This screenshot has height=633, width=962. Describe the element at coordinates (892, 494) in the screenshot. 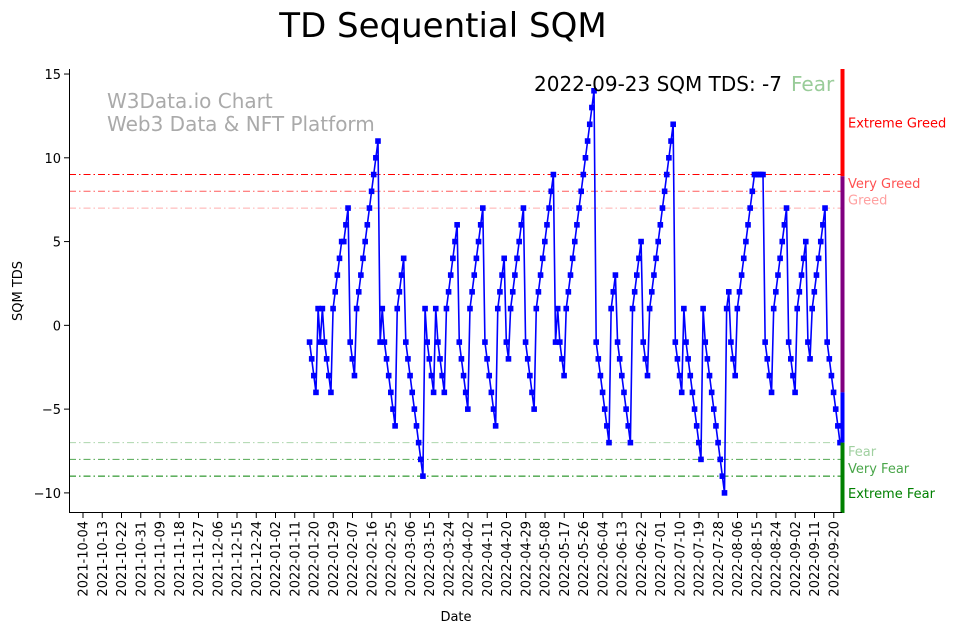

I see `side-label: Extreme Fear` at that location.